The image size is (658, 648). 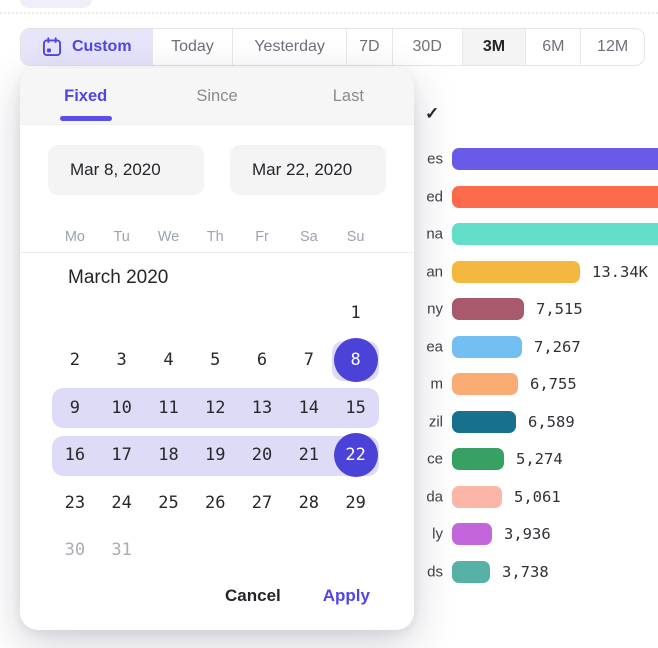 What do you see at coordinates (329, 497) in the screenshot?
I see `chart-row: da 5,061` at bounding box center [329, 497].